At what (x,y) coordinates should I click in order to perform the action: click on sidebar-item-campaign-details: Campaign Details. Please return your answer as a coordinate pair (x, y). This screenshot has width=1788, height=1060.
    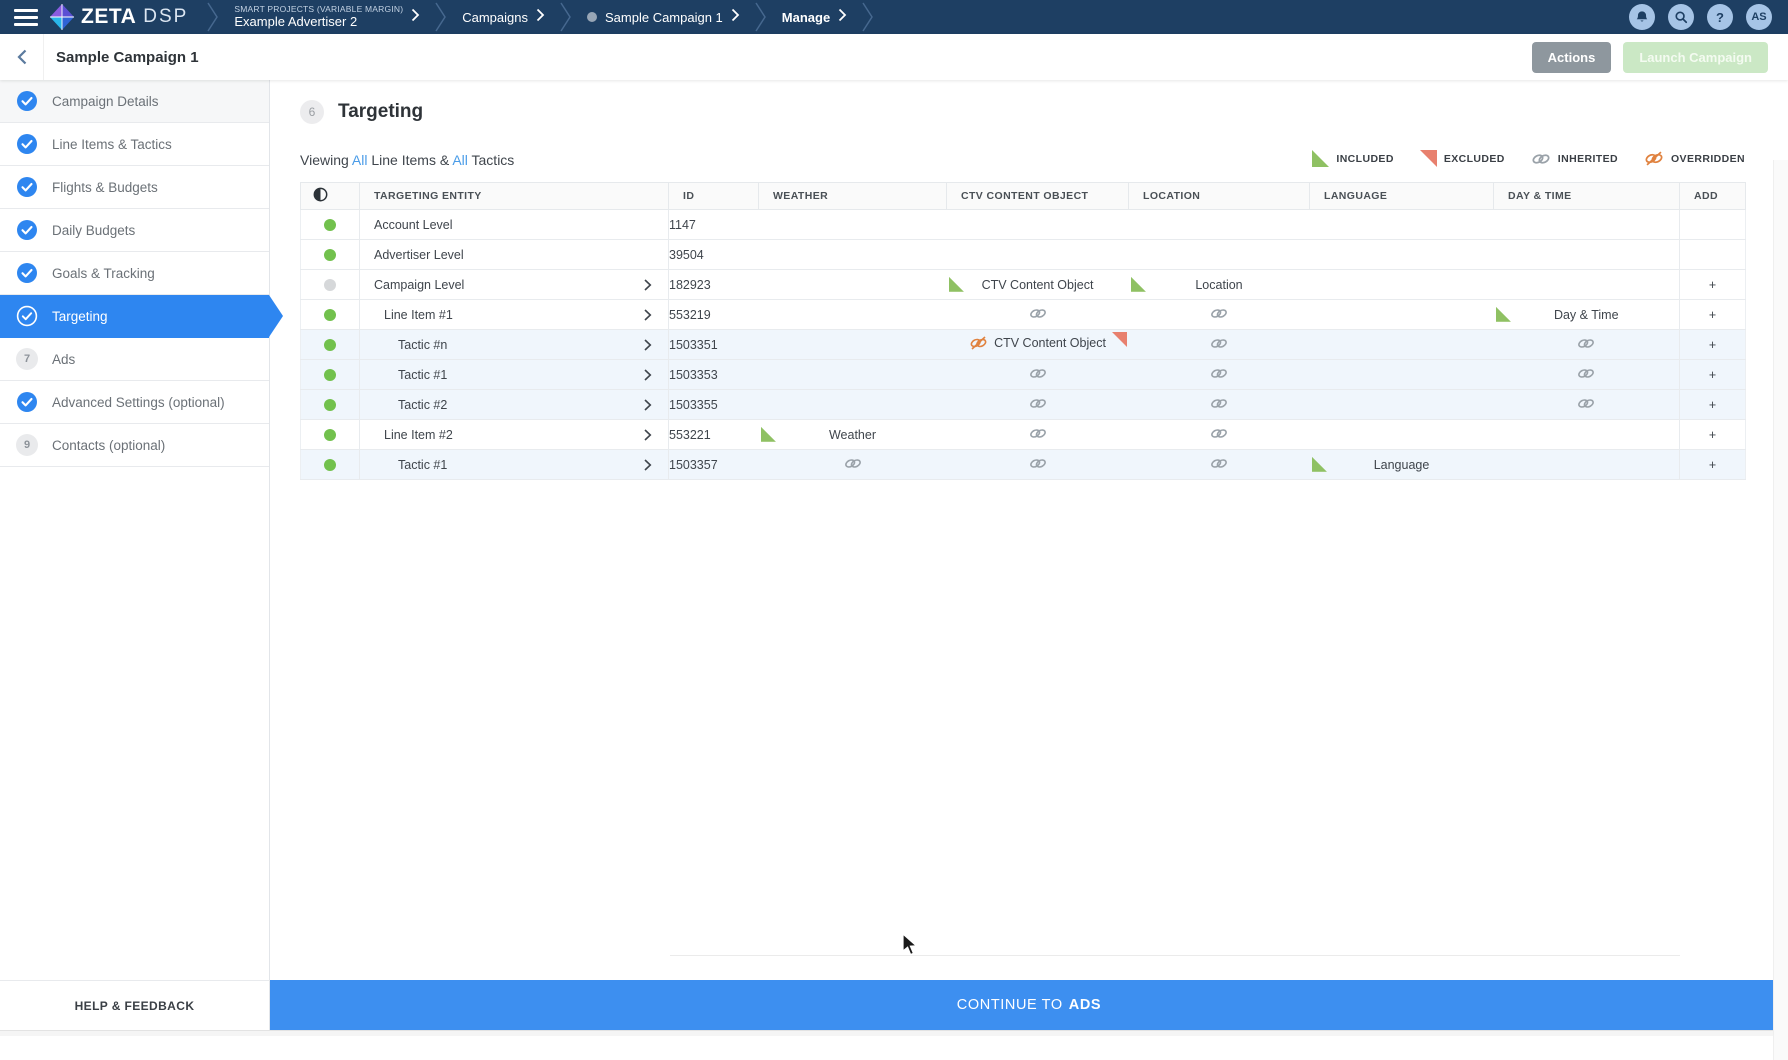
    Looking at the image, I should click on (134, 101).